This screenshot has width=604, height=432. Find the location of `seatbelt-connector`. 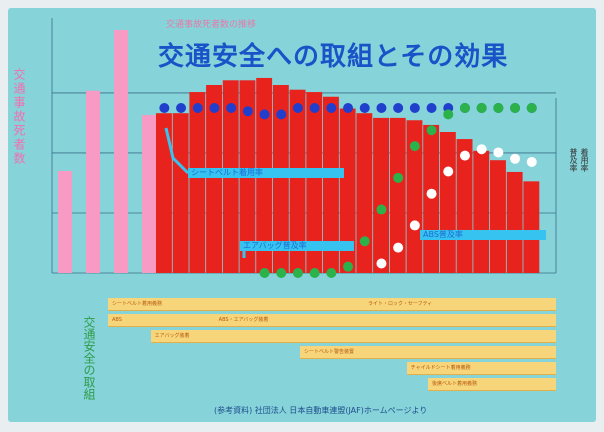

seatbelt-connector is located at coordinates (177, 151).